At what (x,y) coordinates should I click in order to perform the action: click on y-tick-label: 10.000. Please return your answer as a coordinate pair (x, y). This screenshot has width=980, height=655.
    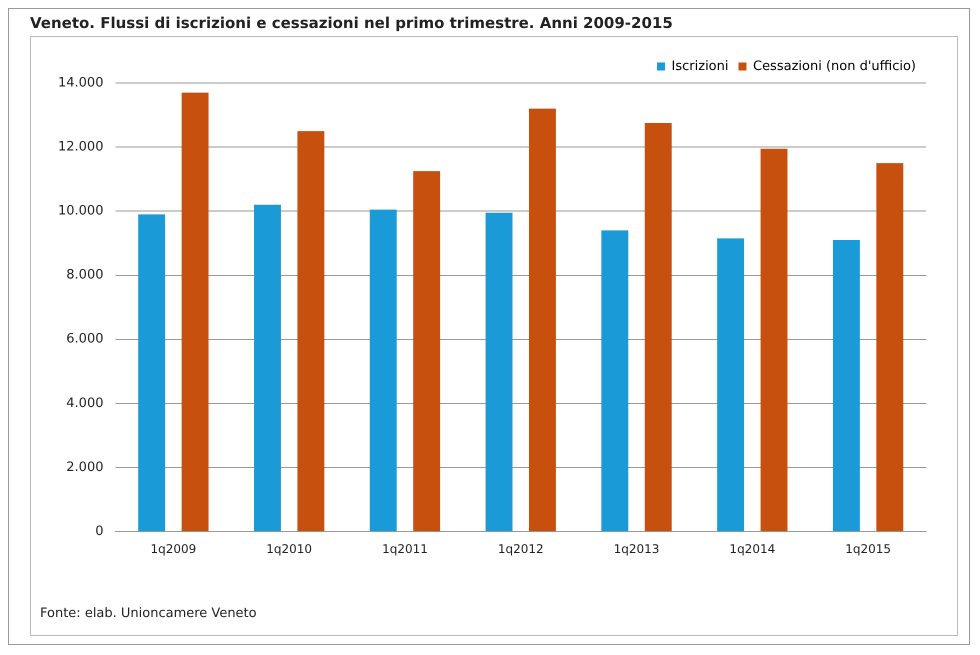
    Looking at the image, I should click on (81, 211).